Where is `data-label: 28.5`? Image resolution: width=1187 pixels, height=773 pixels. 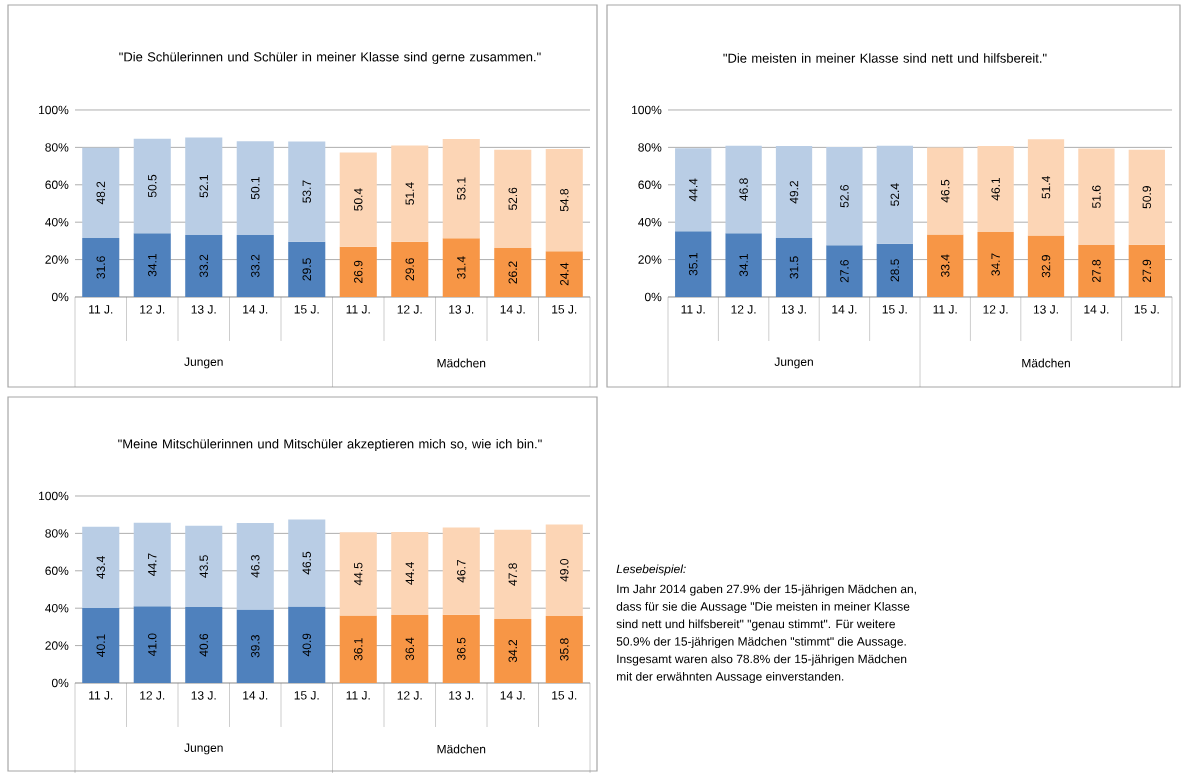 data-label: 28.5 is located at coordinates (895, 270).